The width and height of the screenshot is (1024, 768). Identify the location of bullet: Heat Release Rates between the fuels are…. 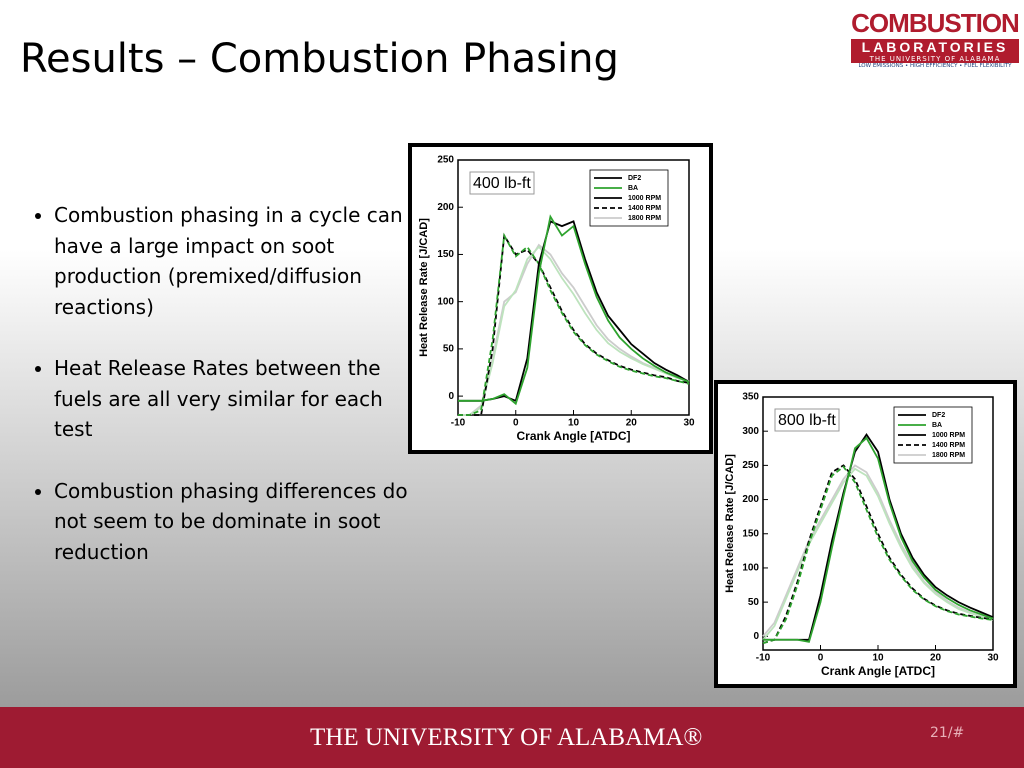
(234, 399).